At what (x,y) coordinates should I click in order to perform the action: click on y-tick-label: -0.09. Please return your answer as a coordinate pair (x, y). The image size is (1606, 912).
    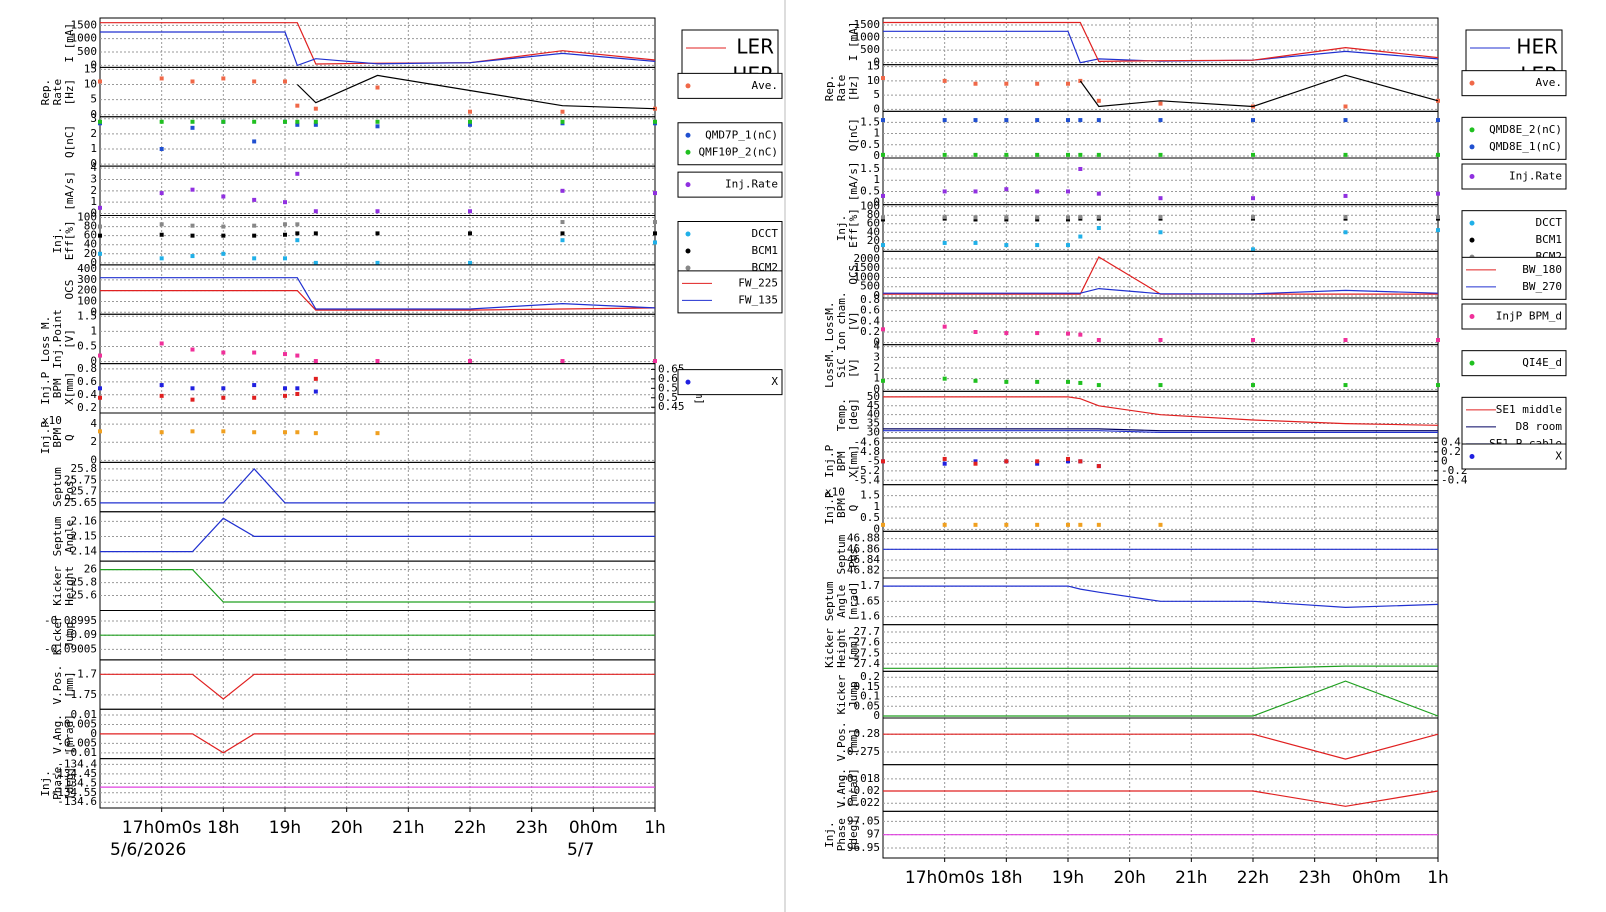
    Looking at the image, I should click on (80, 634).